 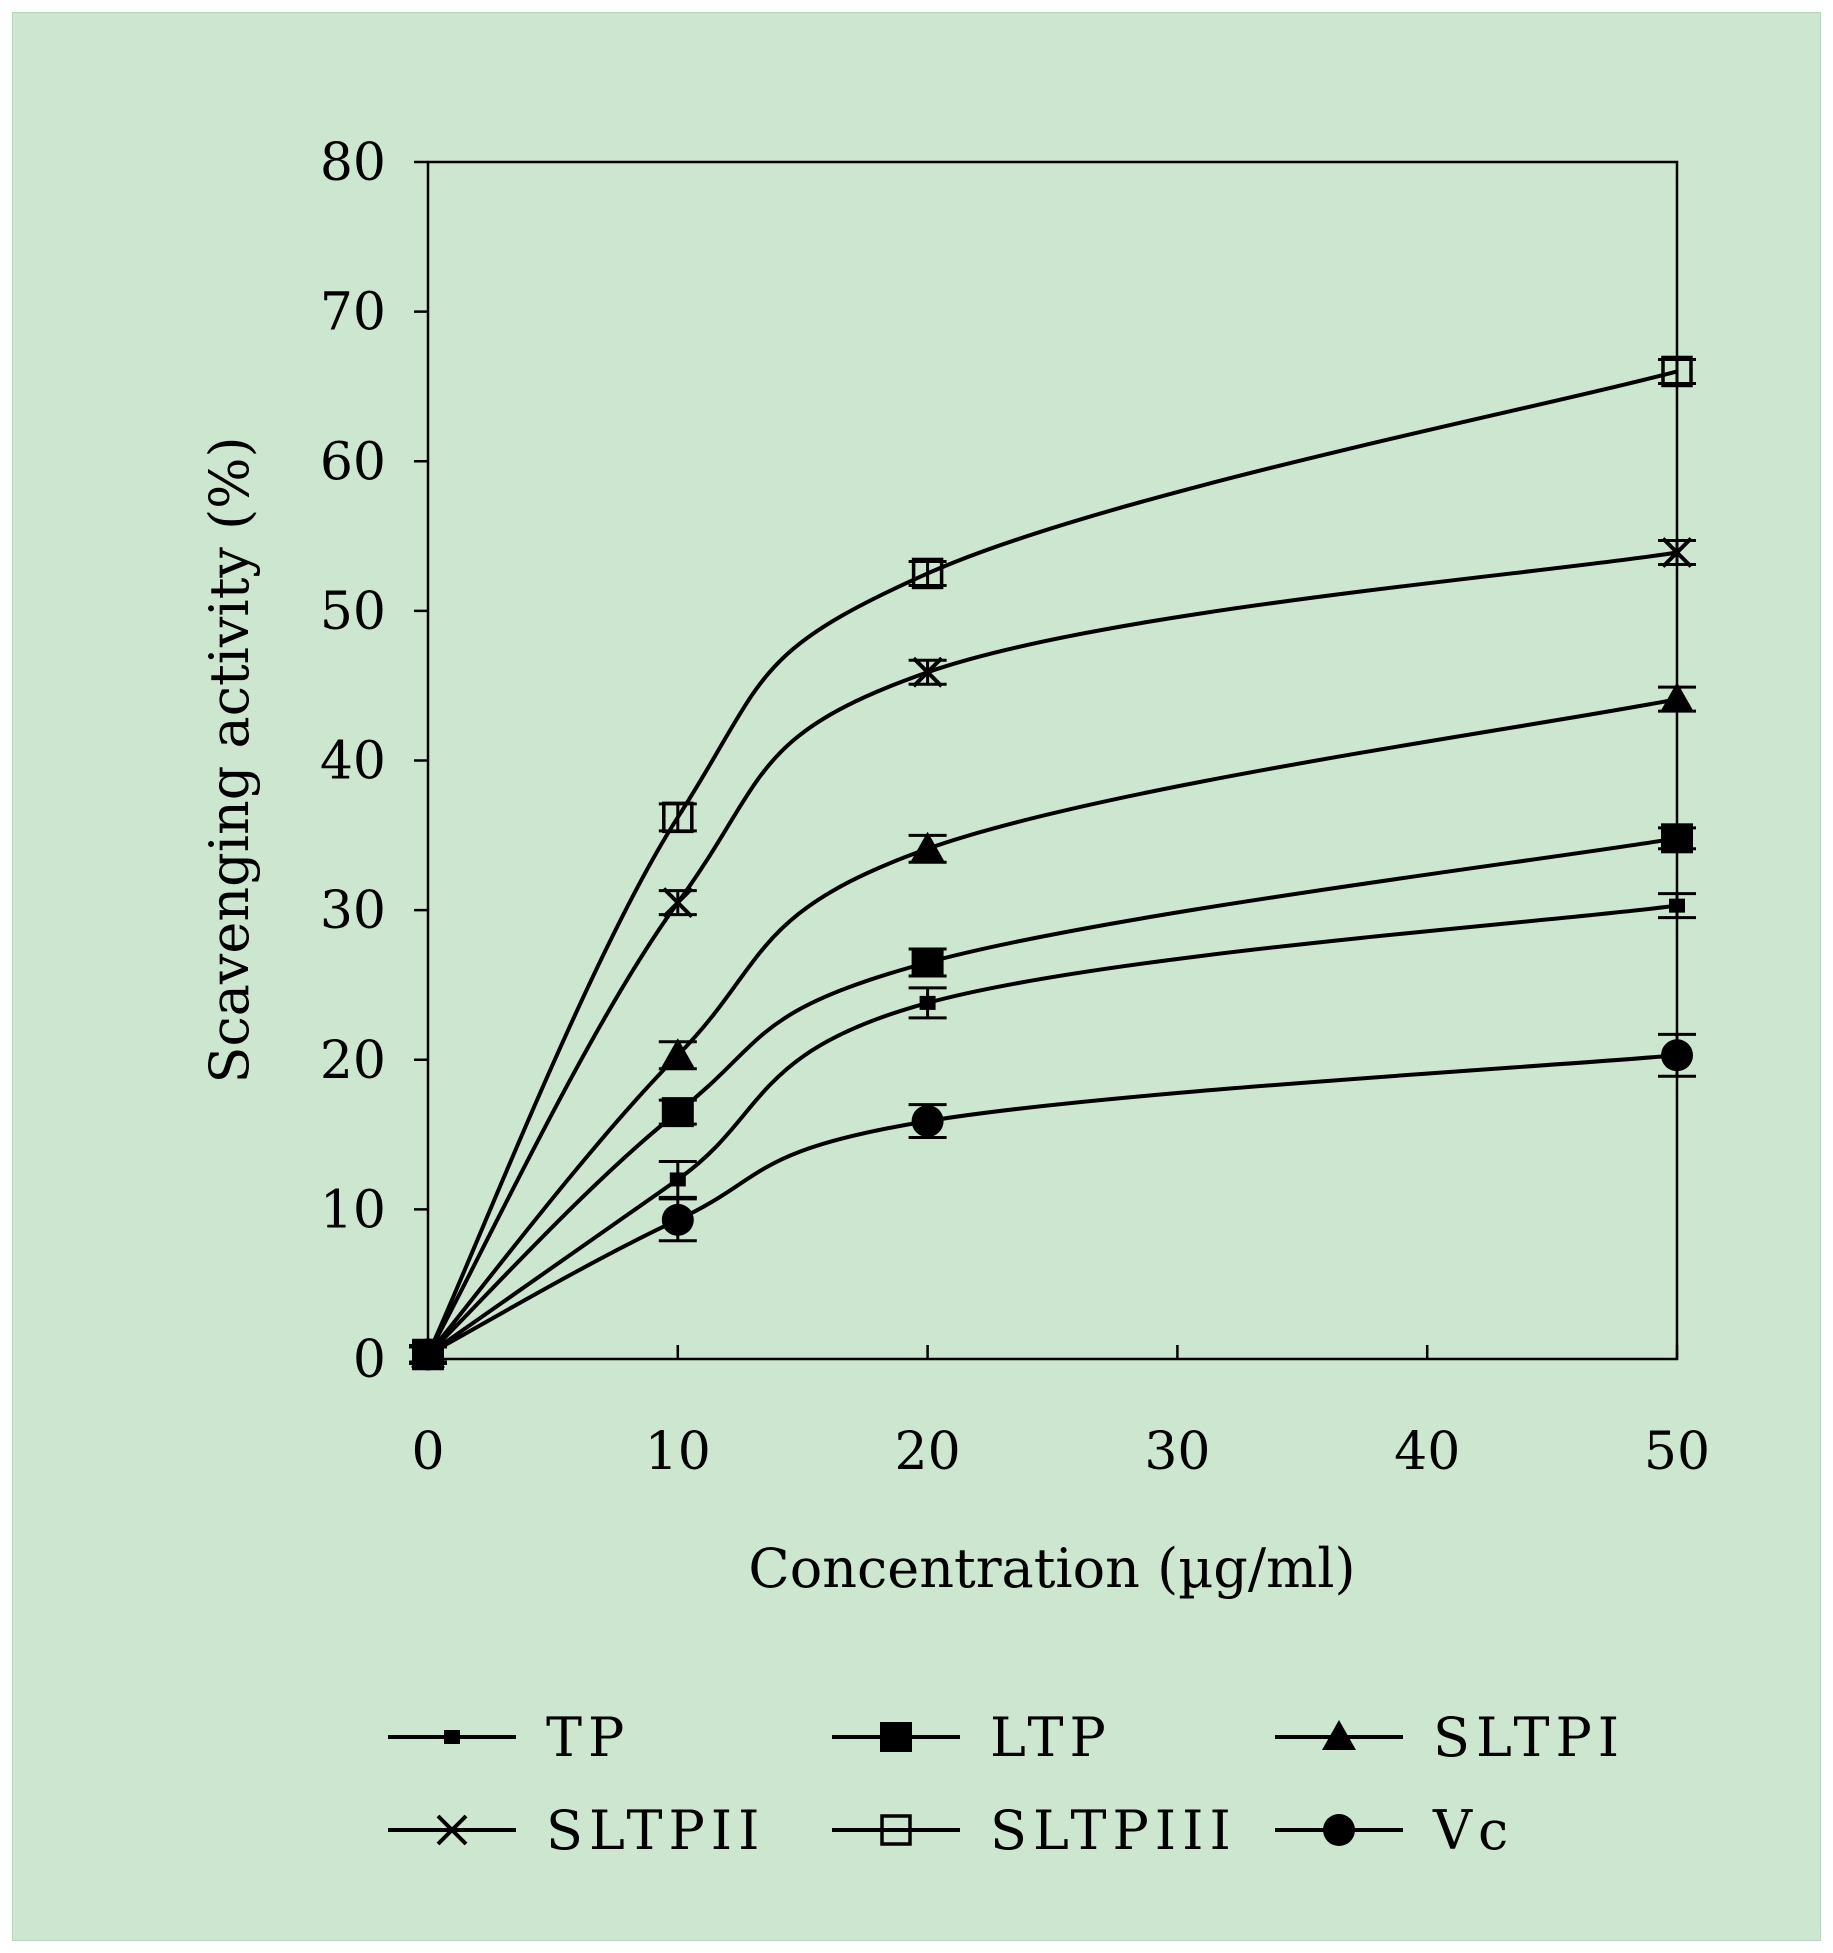 I want to click on y-axis-title: Scavenging activity (%), so click(x=229, y=759).